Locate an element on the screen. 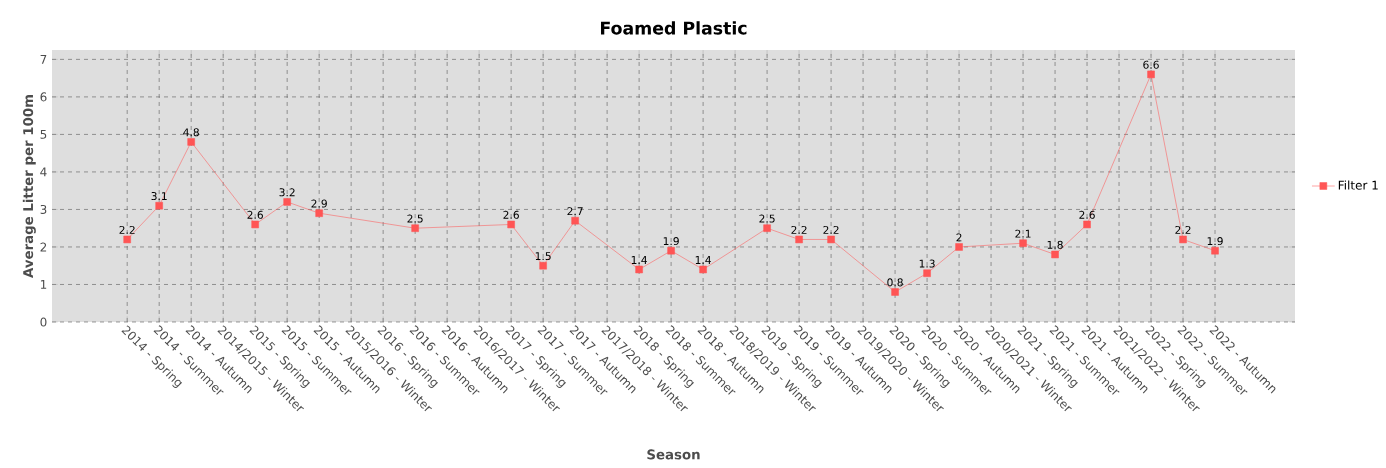 The height and width of the screenshot is (468, 1386). y-tick-label: 3 is located at coordinates (43, 209).